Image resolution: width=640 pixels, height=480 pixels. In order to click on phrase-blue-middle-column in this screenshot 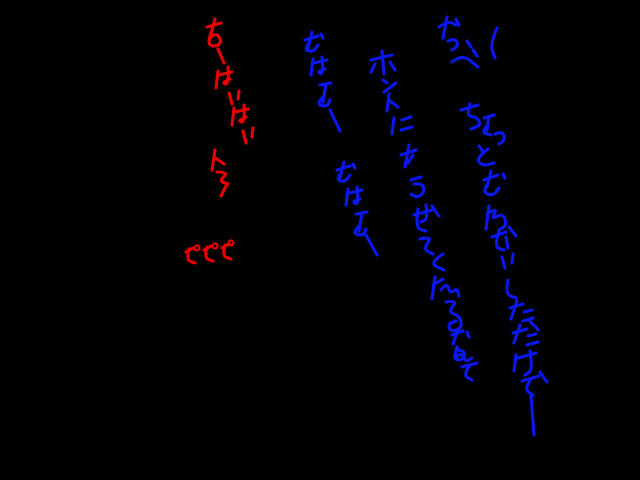, I will do `click(424, 215)`.